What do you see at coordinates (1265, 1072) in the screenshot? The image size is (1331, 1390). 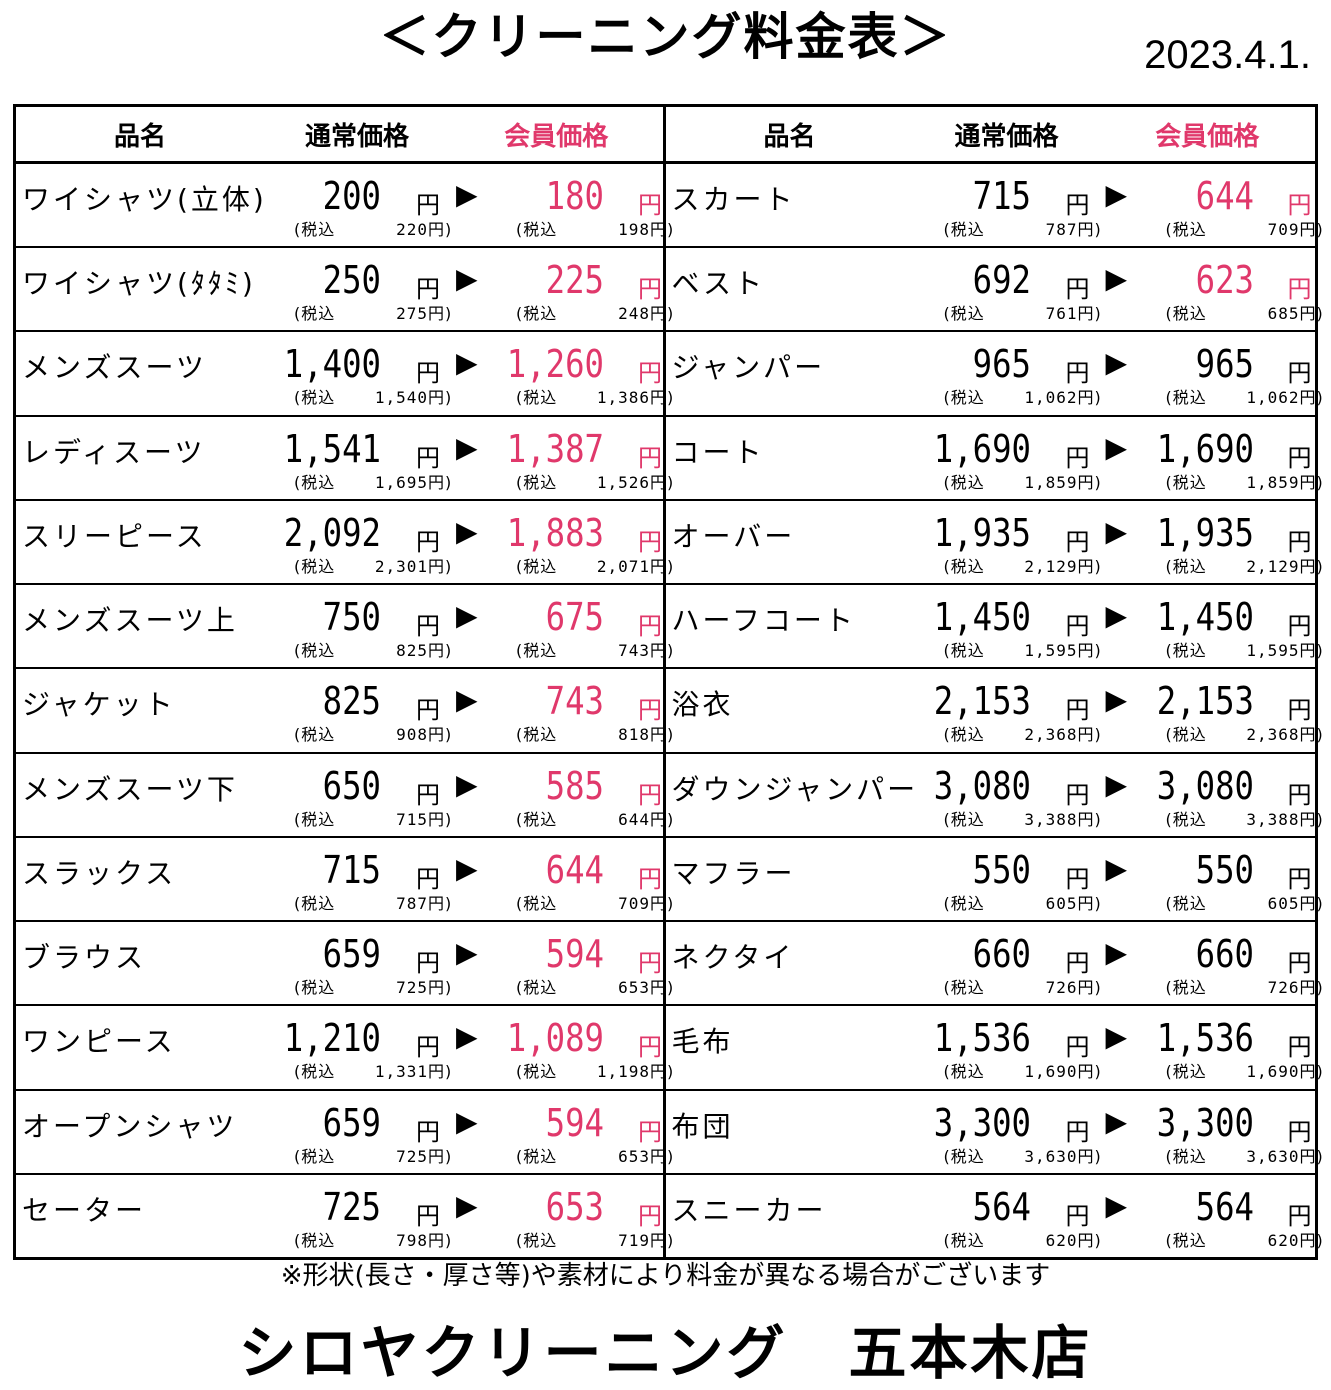 I see `tax-value: 1,690` at bounding box center [1265, 1072].